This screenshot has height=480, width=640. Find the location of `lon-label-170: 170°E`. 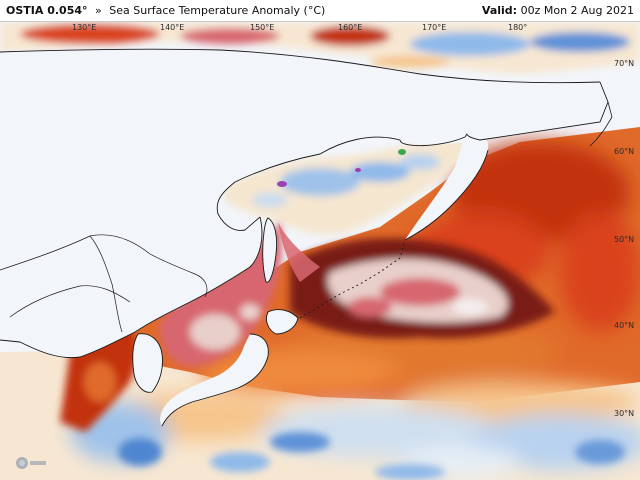

lon-label-170: 170°E is located at coordinates (434, 27).